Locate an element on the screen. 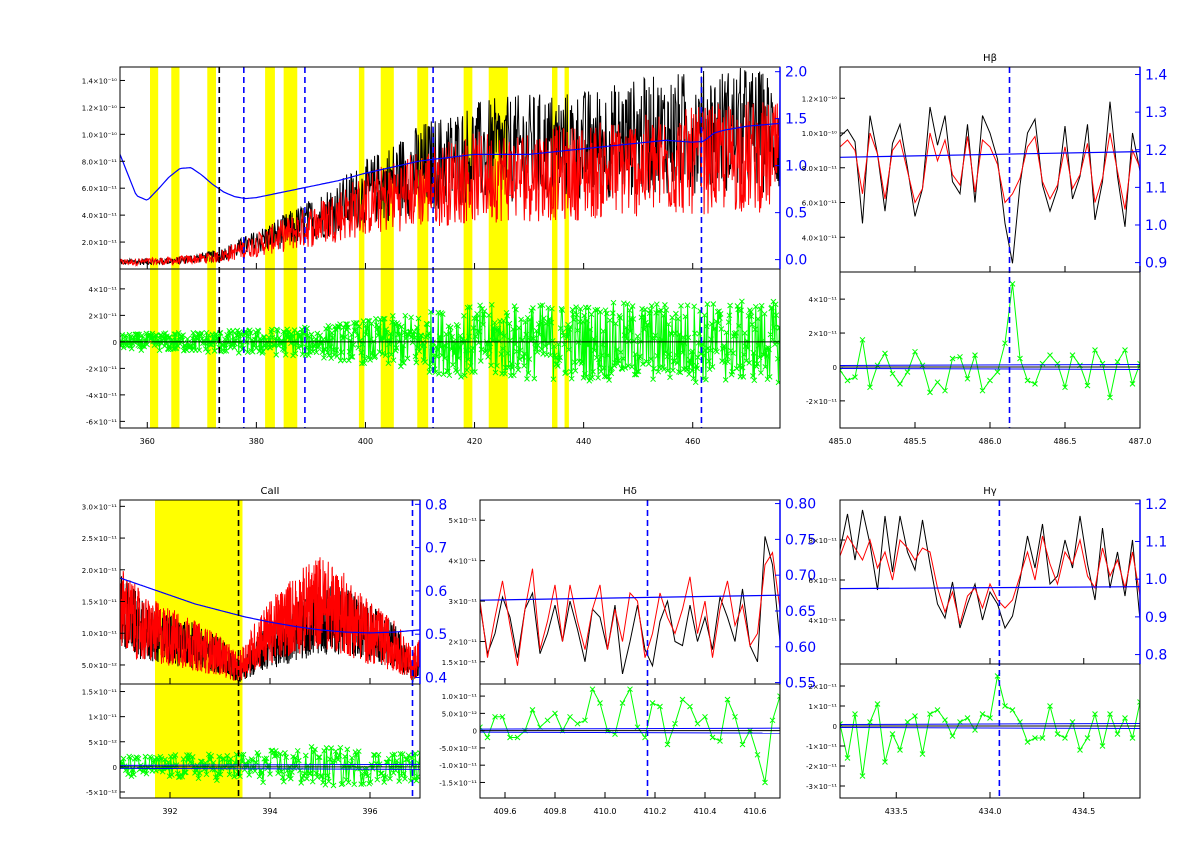 The width and height of the screenshot is (1200, 860). residual-line is located at coordinates (630, 735).